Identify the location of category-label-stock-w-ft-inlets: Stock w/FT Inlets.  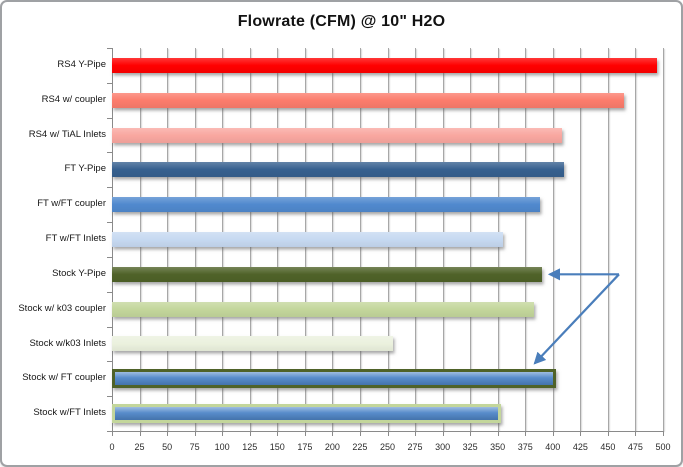
(69, 413).